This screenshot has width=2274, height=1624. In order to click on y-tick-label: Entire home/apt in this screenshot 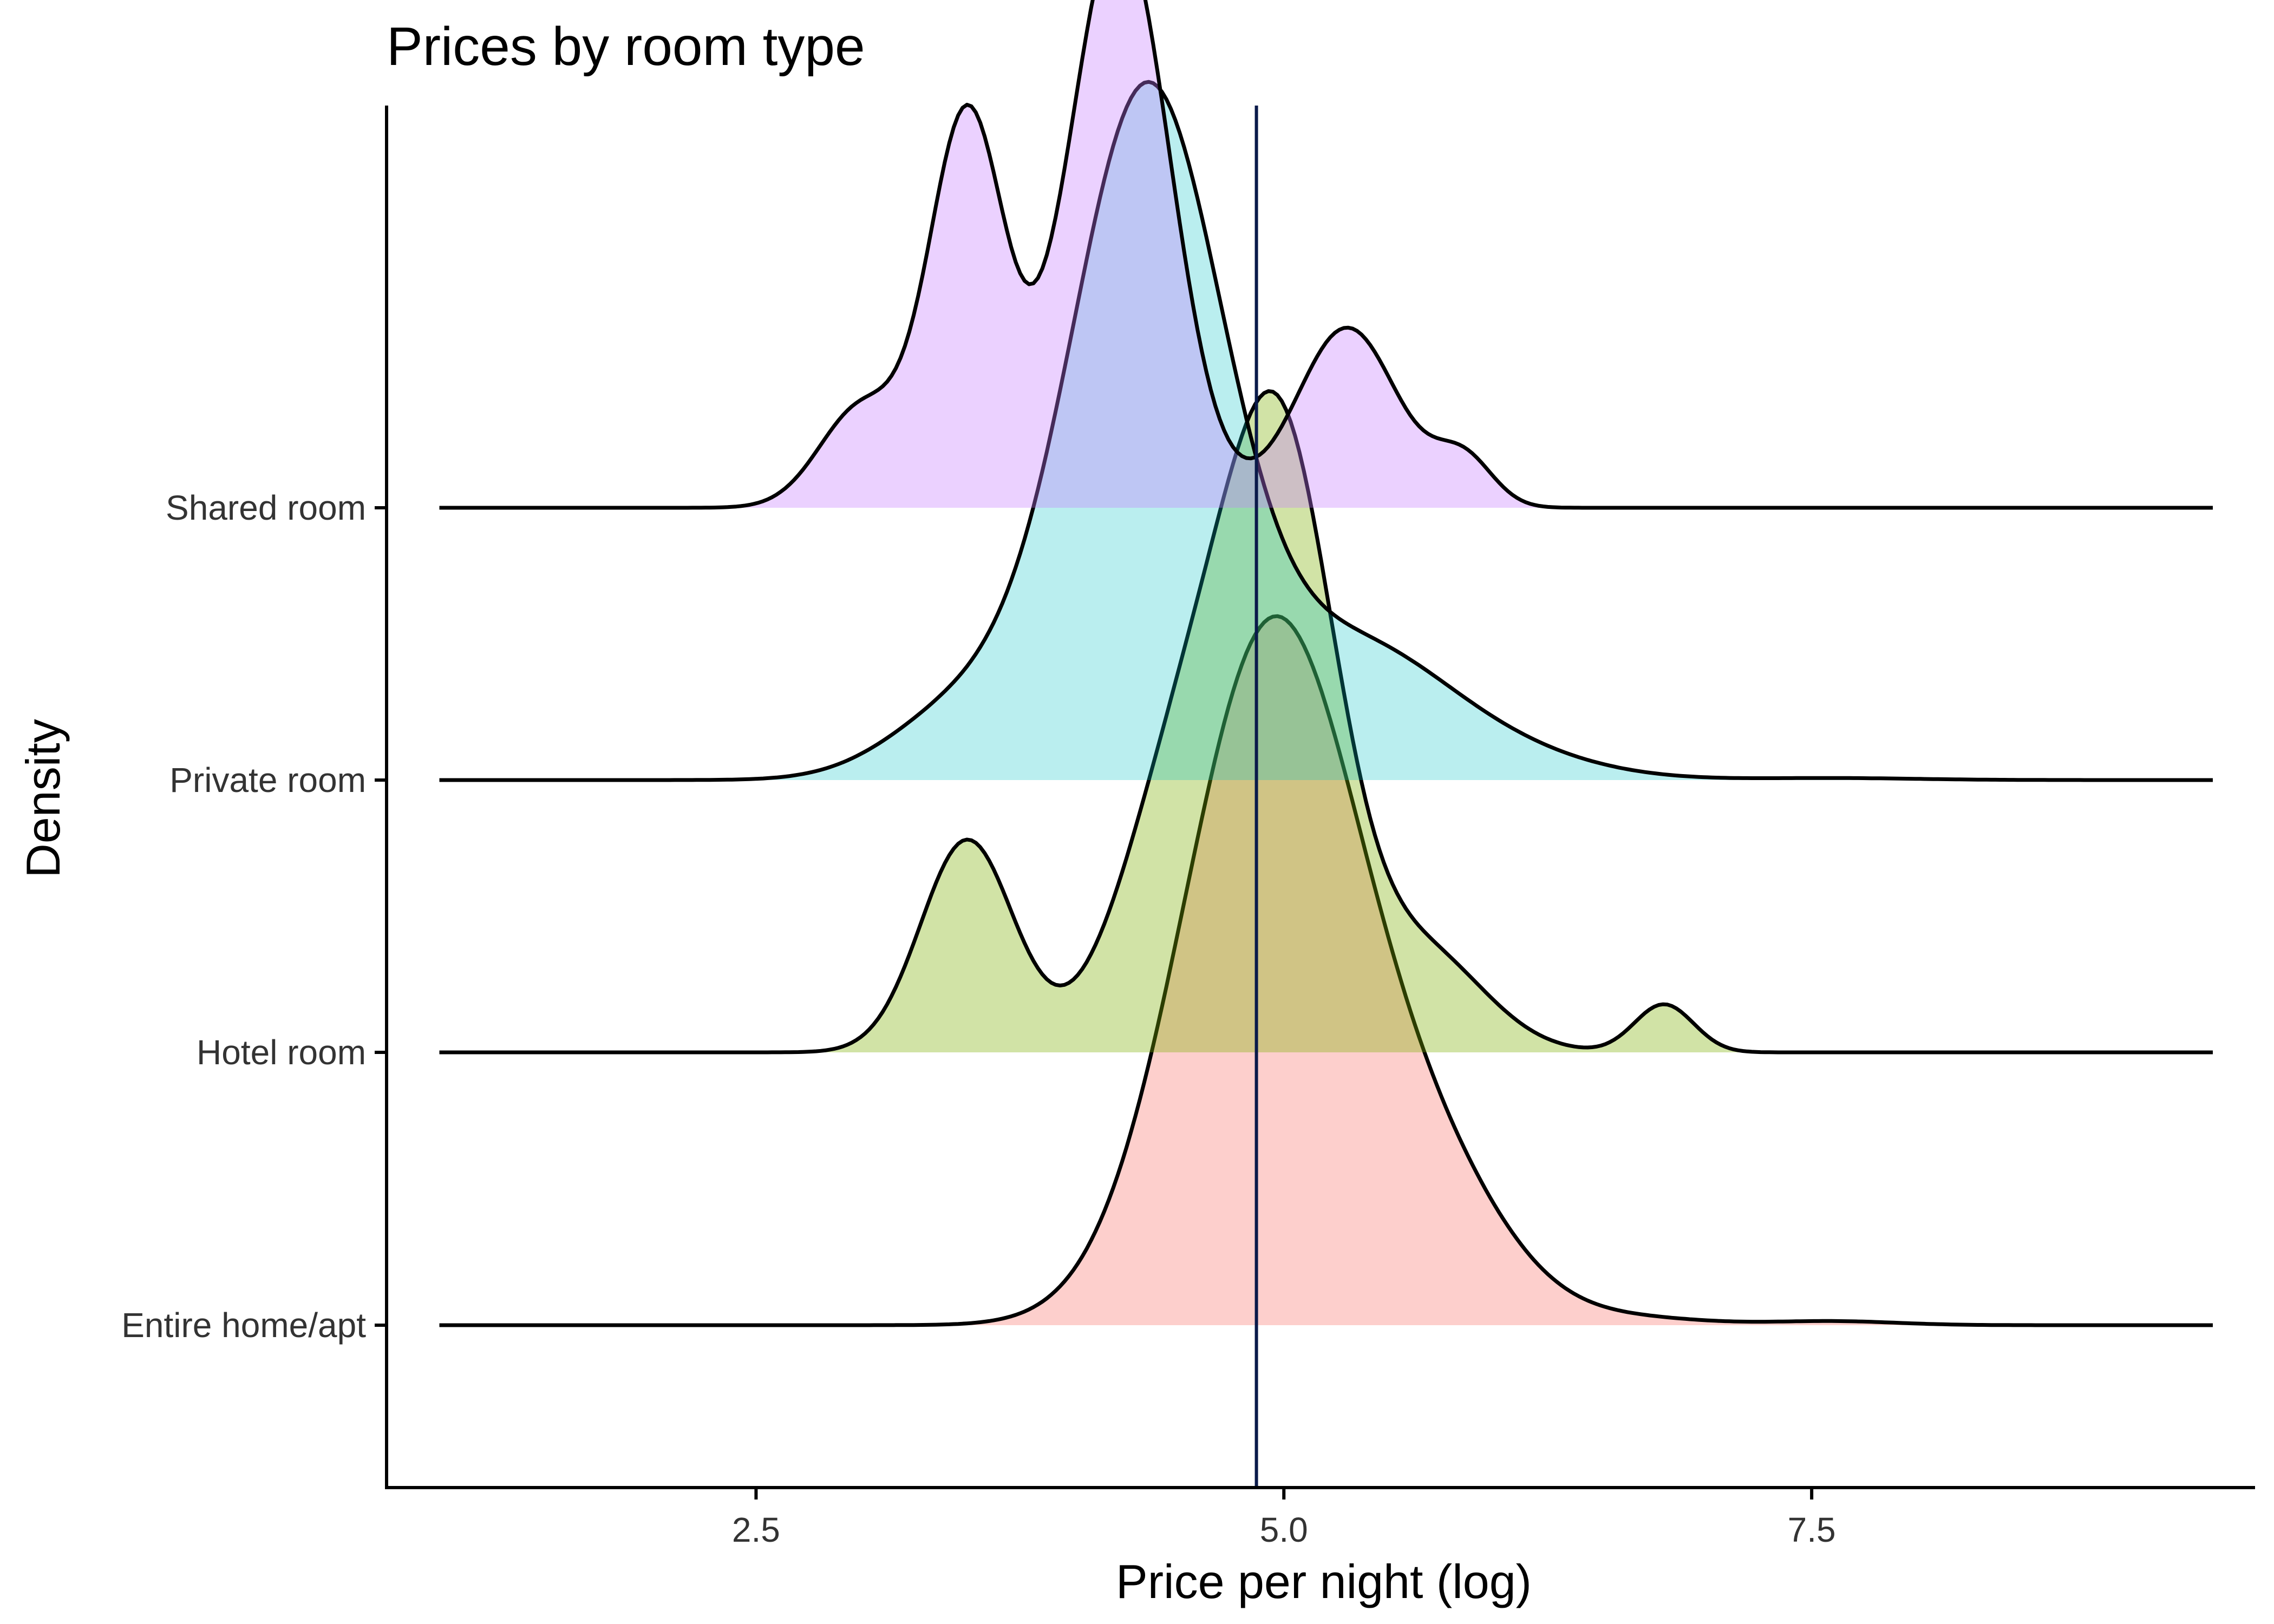, I will do `click(244, 1325)`.